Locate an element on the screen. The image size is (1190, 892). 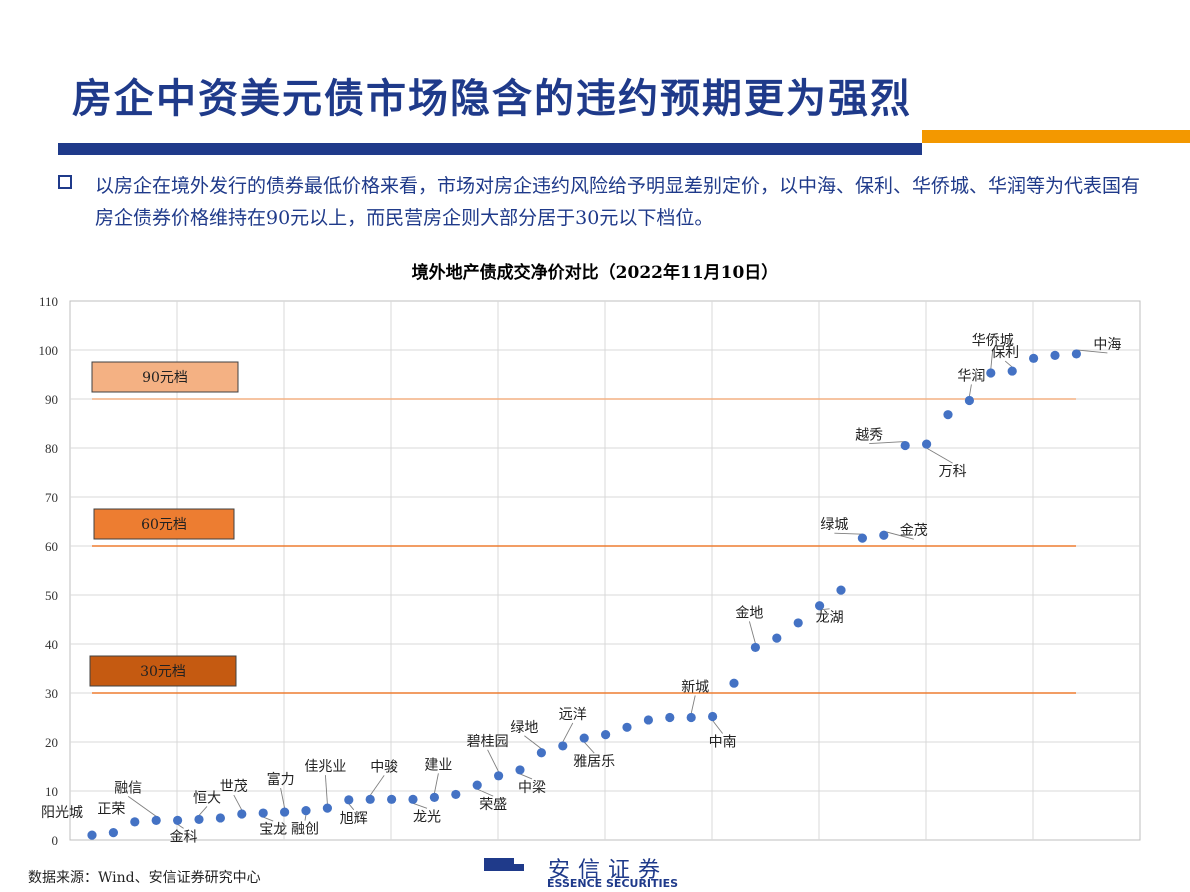
point-label: 中海 is located at coordinates (1107, 345).